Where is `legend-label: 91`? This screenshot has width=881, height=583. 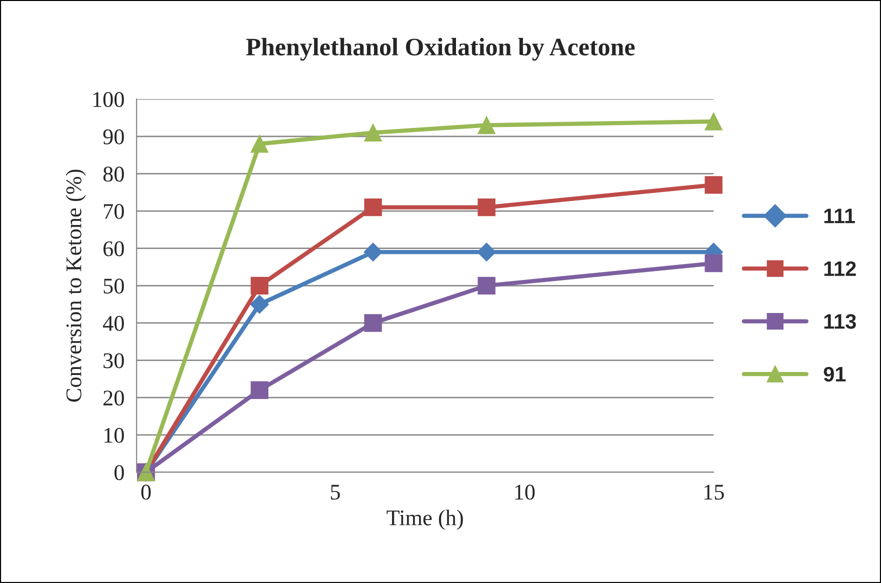 legend-label: 91 is located at coordinates (835, 374).